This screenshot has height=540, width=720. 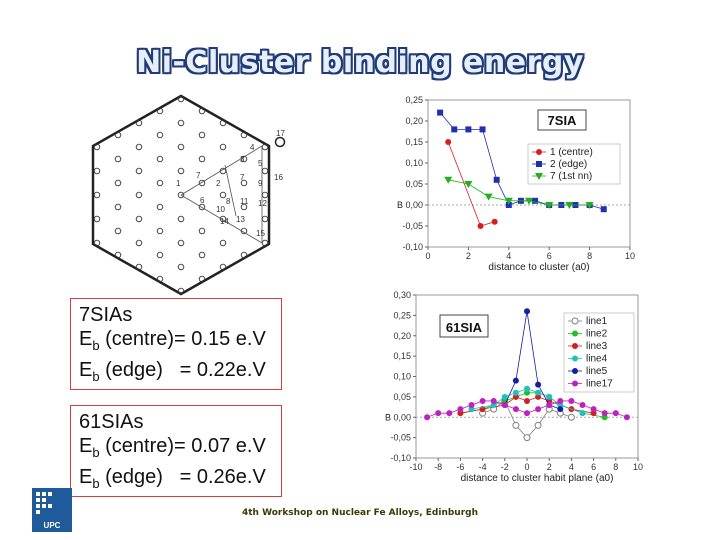 What do you see at coordinates (244, 201) in the screenshot?
I see `lattice-label: 11` at bounding box center [244, 201].